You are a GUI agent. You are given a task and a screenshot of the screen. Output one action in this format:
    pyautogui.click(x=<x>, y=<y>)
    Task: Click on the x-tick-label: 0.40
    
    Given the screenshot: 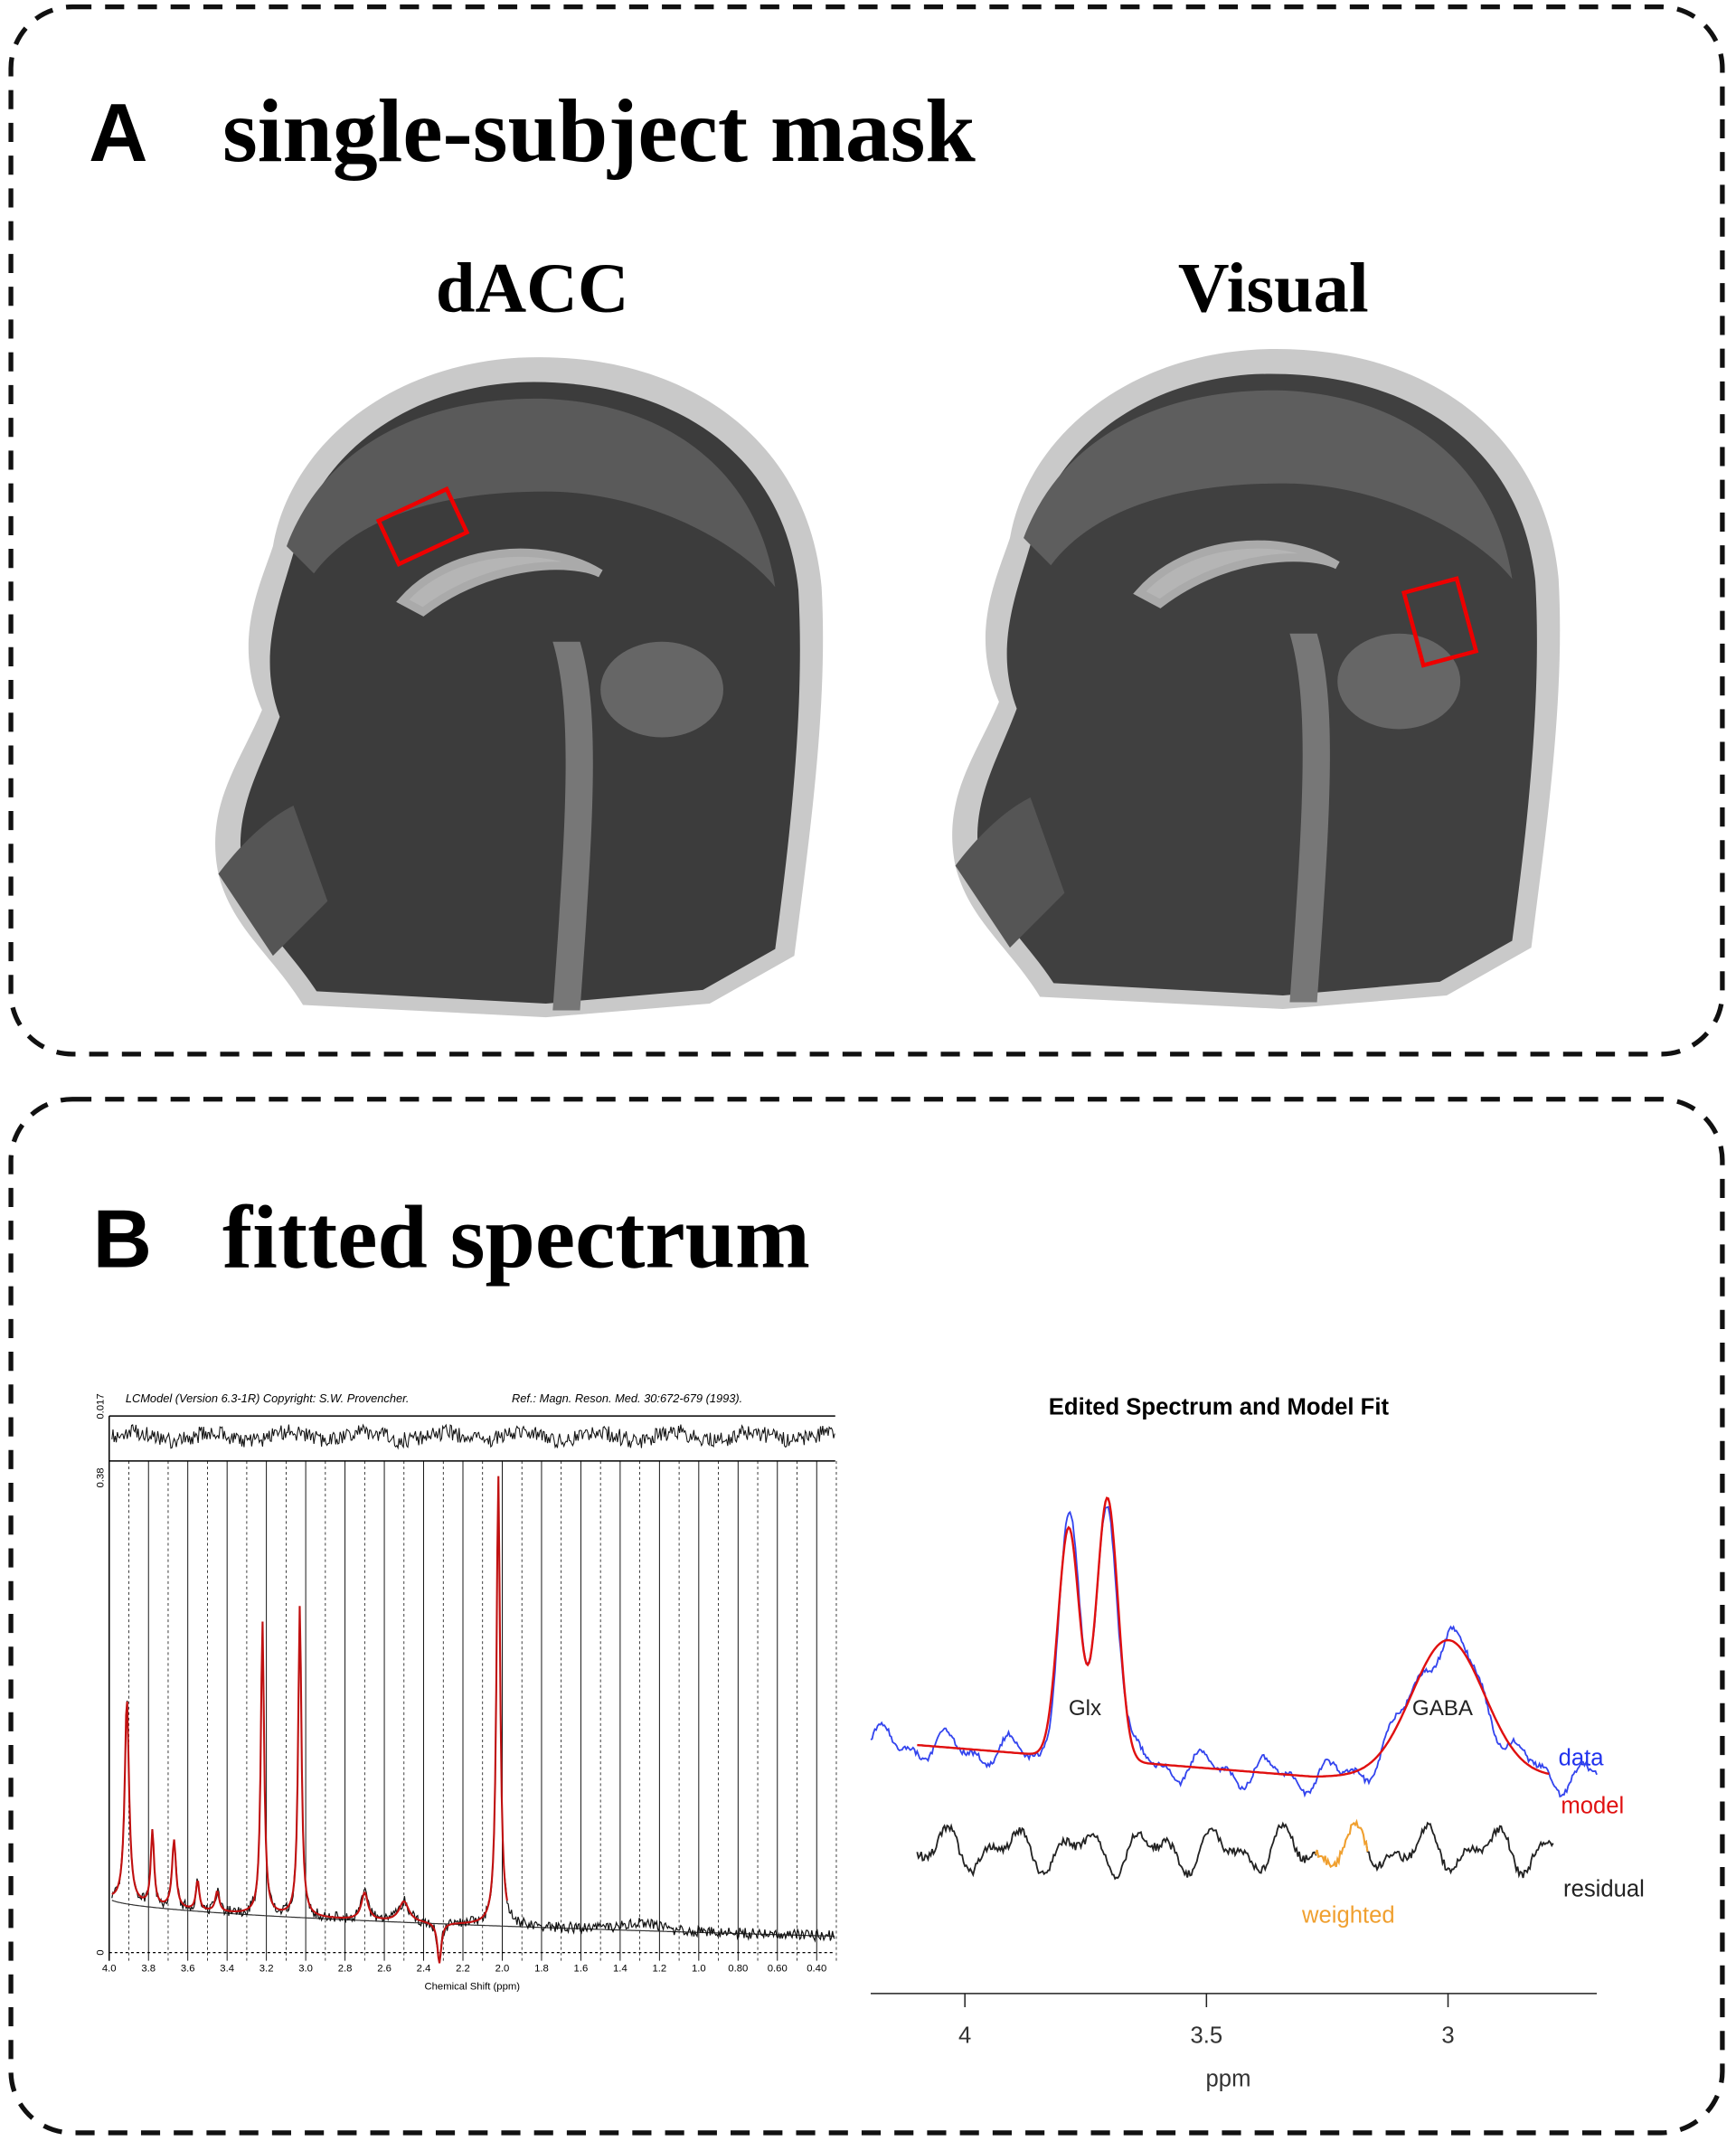 What is the action you would take?
    pyautogui.click(x=816, y=1969)
    